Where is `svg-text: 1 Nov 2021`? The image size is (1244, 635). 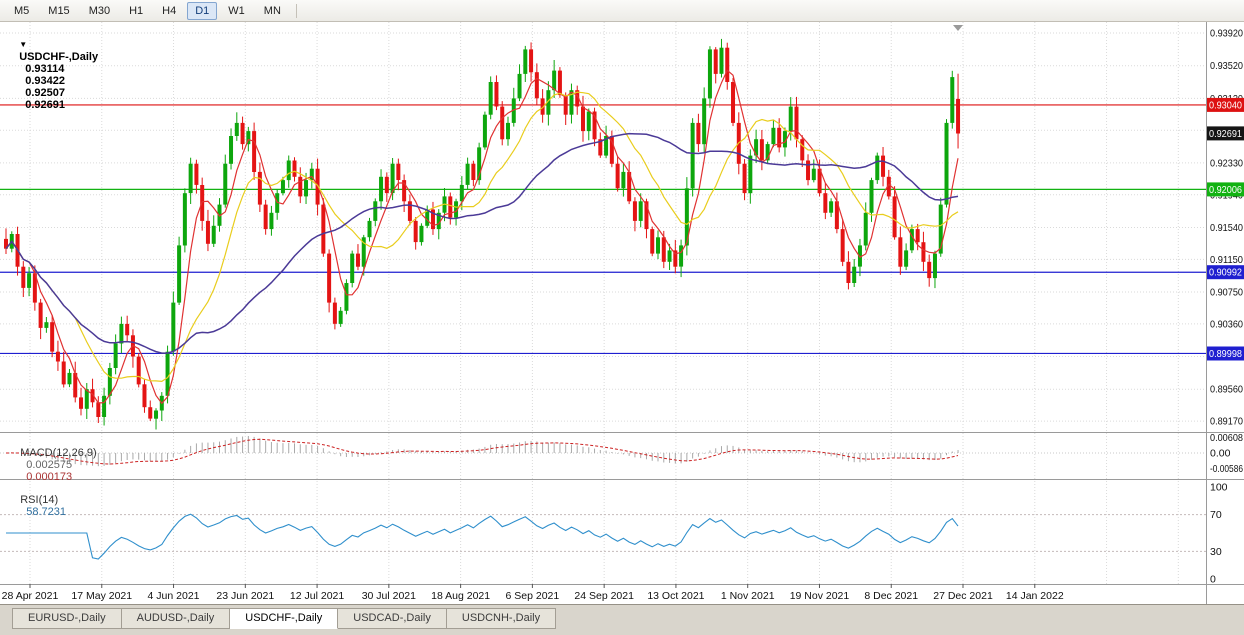
svg-text: 1 Nov 2021 is located at coordinates (748, 596).